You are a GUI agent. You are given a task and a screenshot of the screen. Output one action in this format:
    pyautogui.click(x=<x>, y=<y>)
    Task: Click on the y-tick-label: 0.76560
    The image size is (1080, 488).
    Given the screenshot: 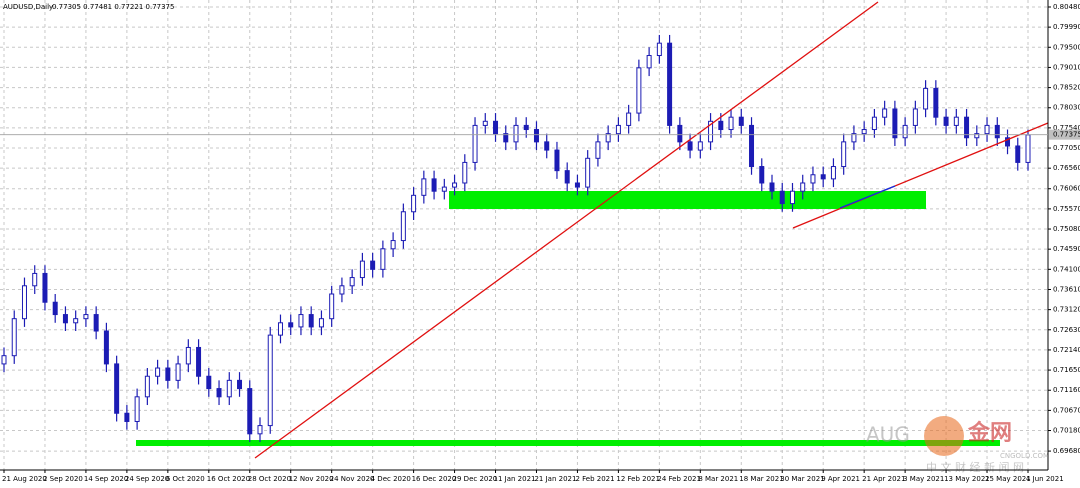 What is the action you would take?
    pyautogui.click(x=1066, y=168)
    